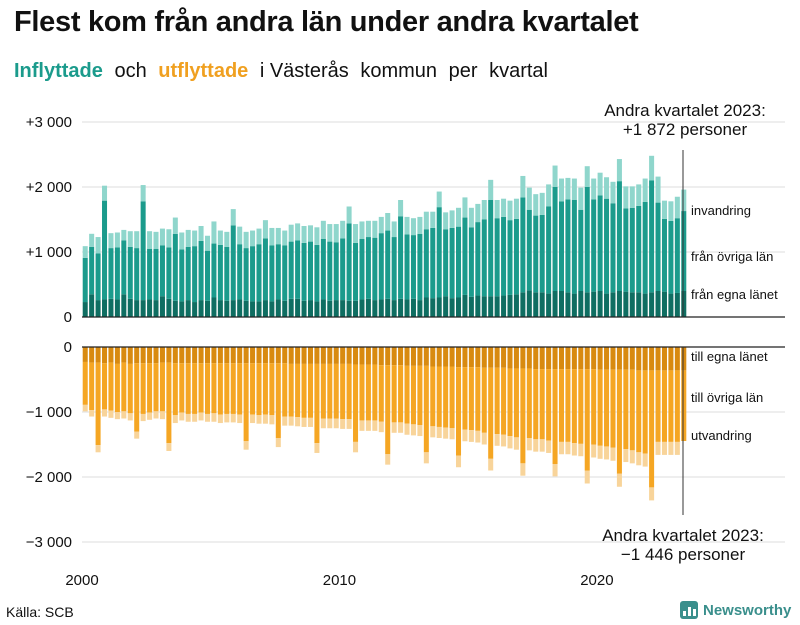 This screenshot has height=625, width=800. What do you see at coordinates (49, 252) in the screenshot?
I see `y-tick-label-top: +1 000` at bounding box center [49, 252].